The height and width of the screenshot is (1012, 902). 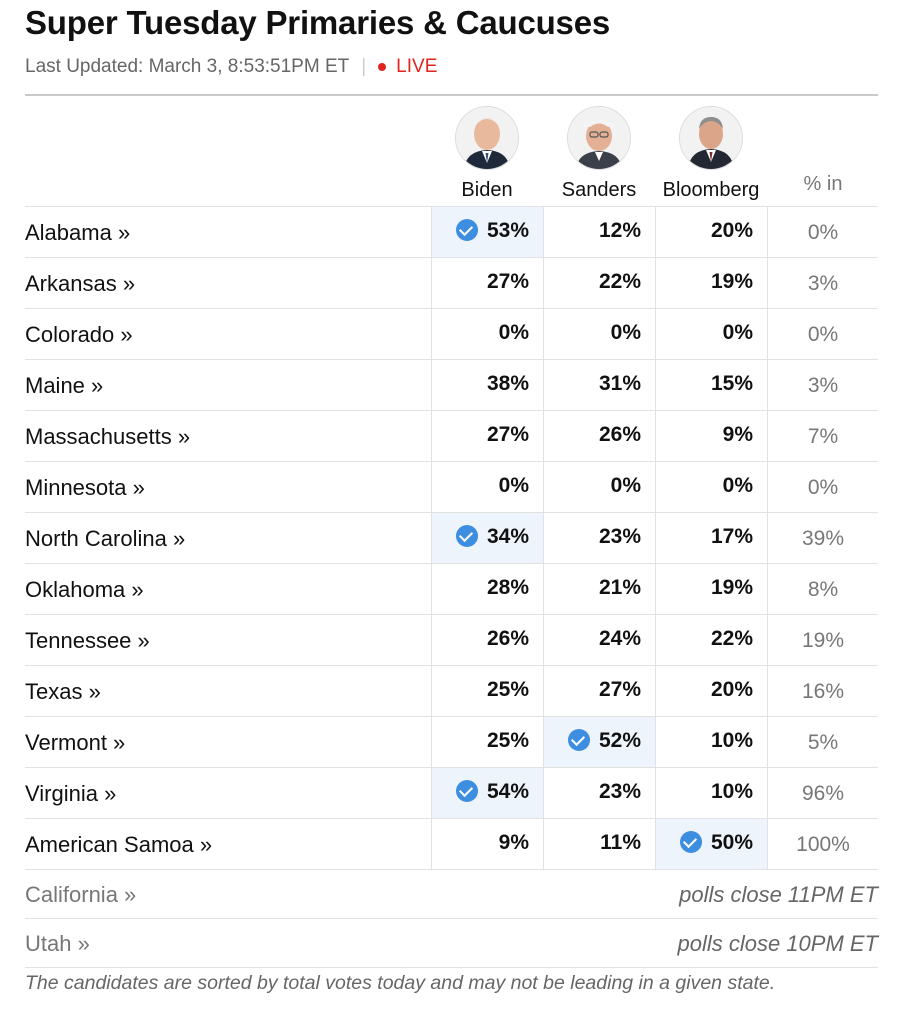 What do you see at coordinates (71, 793) in the screenshot?
I see `state-link: Virginia »` at bounding box center [71, 793].